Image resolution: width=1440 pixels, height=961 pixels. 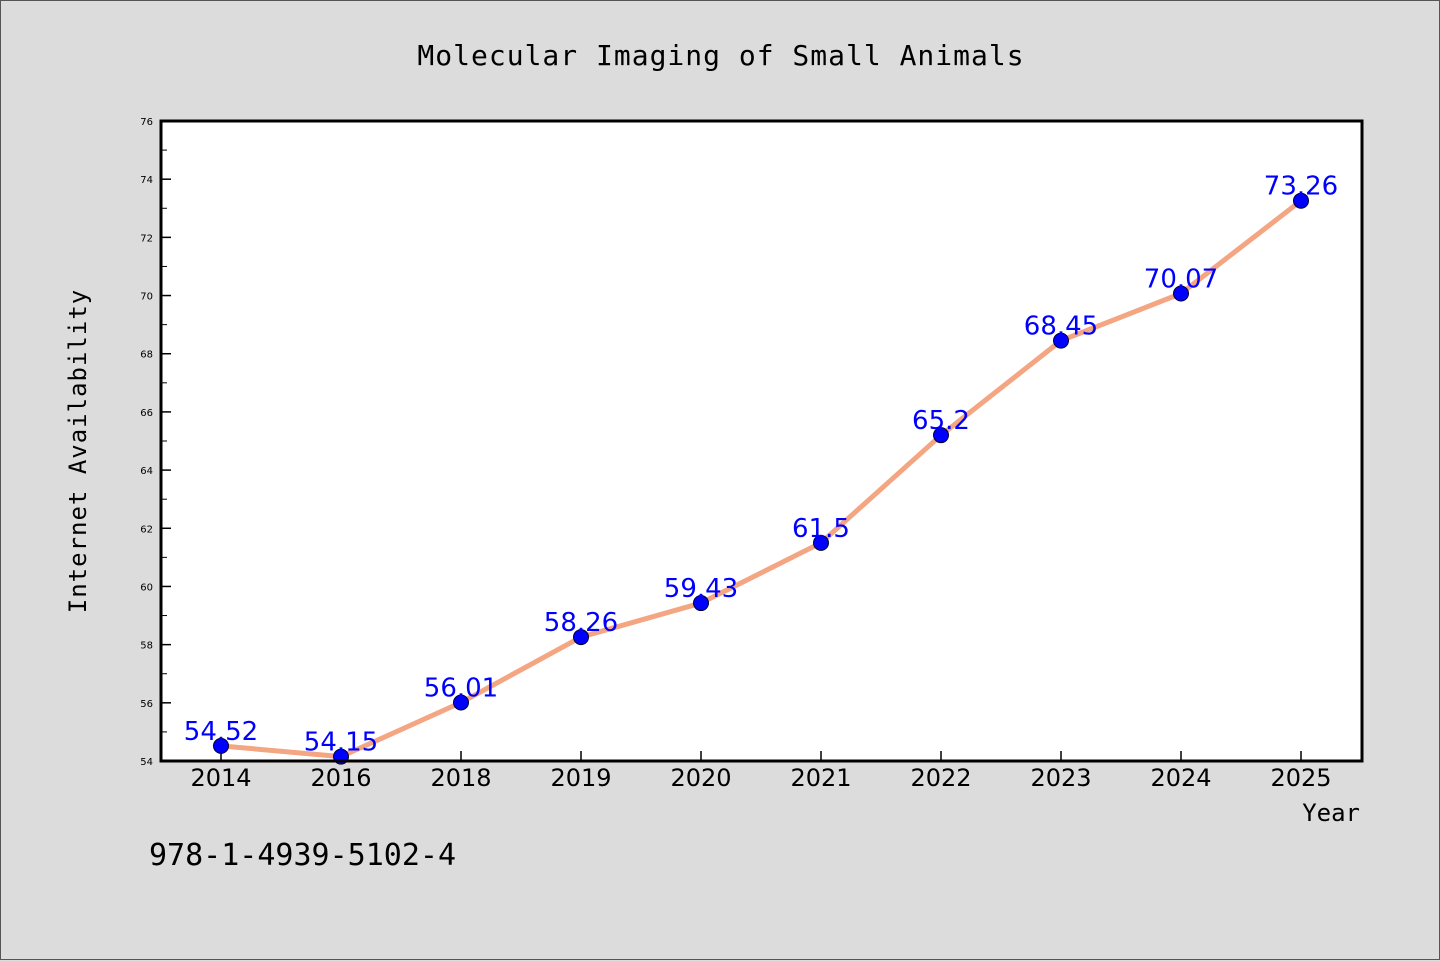 What do you see at coordinates (580, 778) in the screenshot?
I see `x-tick-label: 2019` at bounding box center [580, 778].